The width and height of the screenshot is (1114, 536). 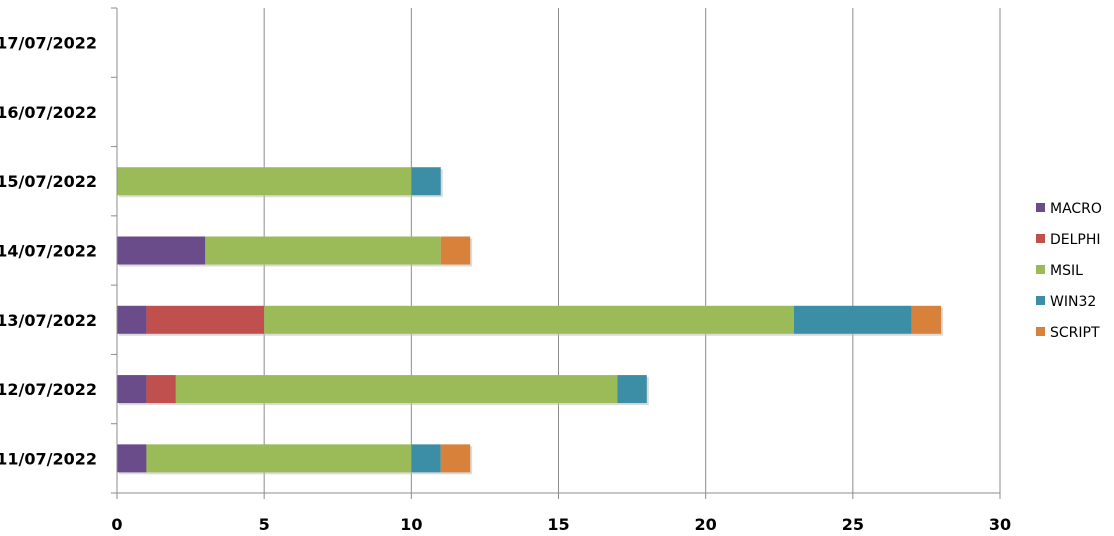 I want to click on x-tick-label: 15, so click(x=558, y=524).